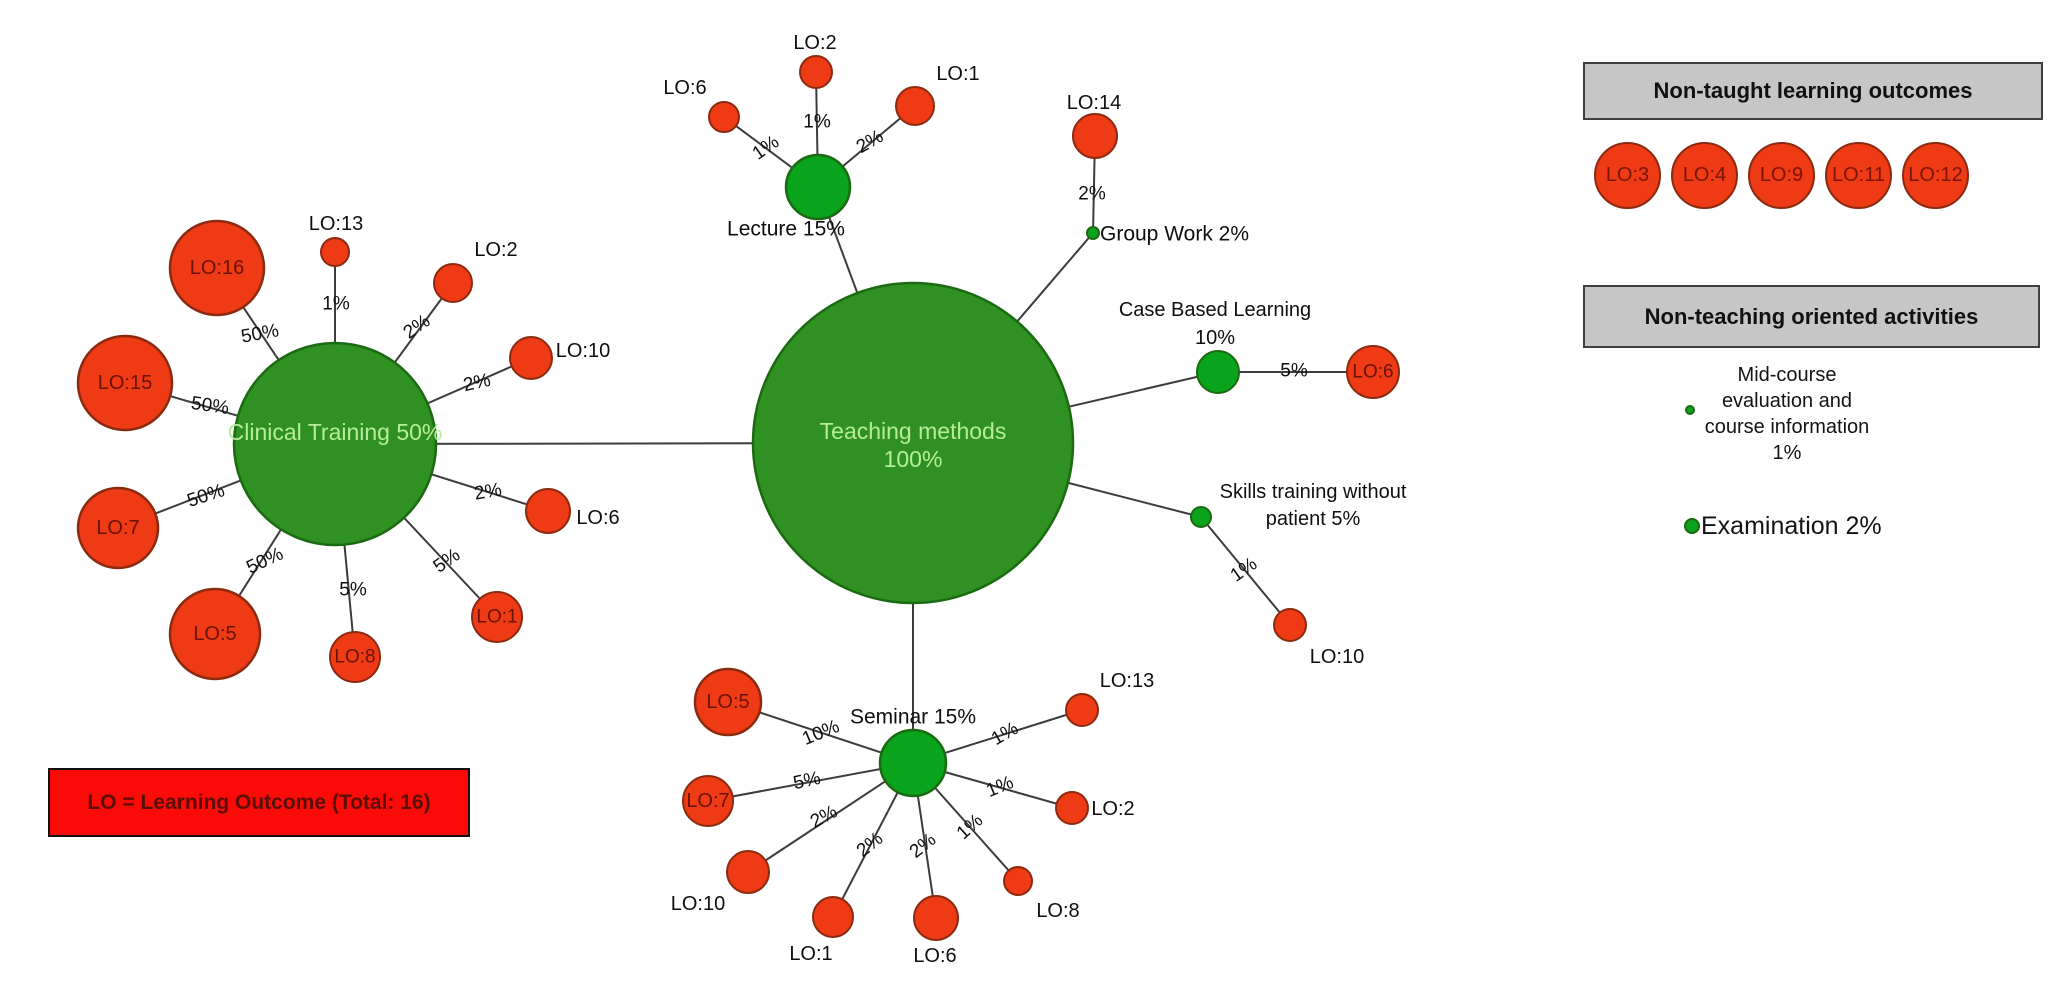 This screenshot has width=2059, height=1001. I want to click on node-label-clinical-lo8: LO:8, so click(354, 657).